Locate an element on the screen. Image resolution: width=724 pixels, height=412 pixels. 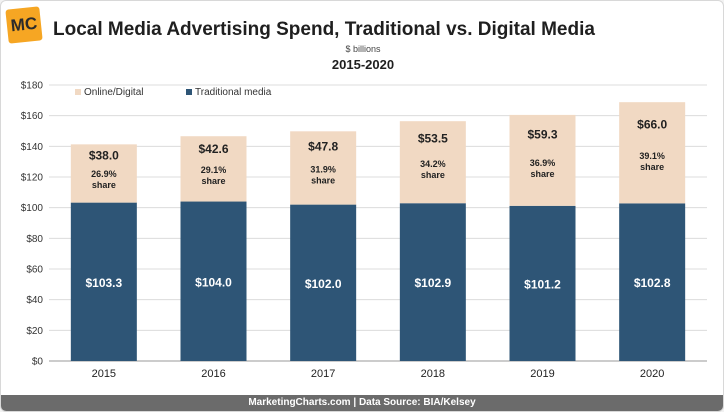
footer-source: Data Source: BIA/Kelsey is located at coordinates (417, 402).